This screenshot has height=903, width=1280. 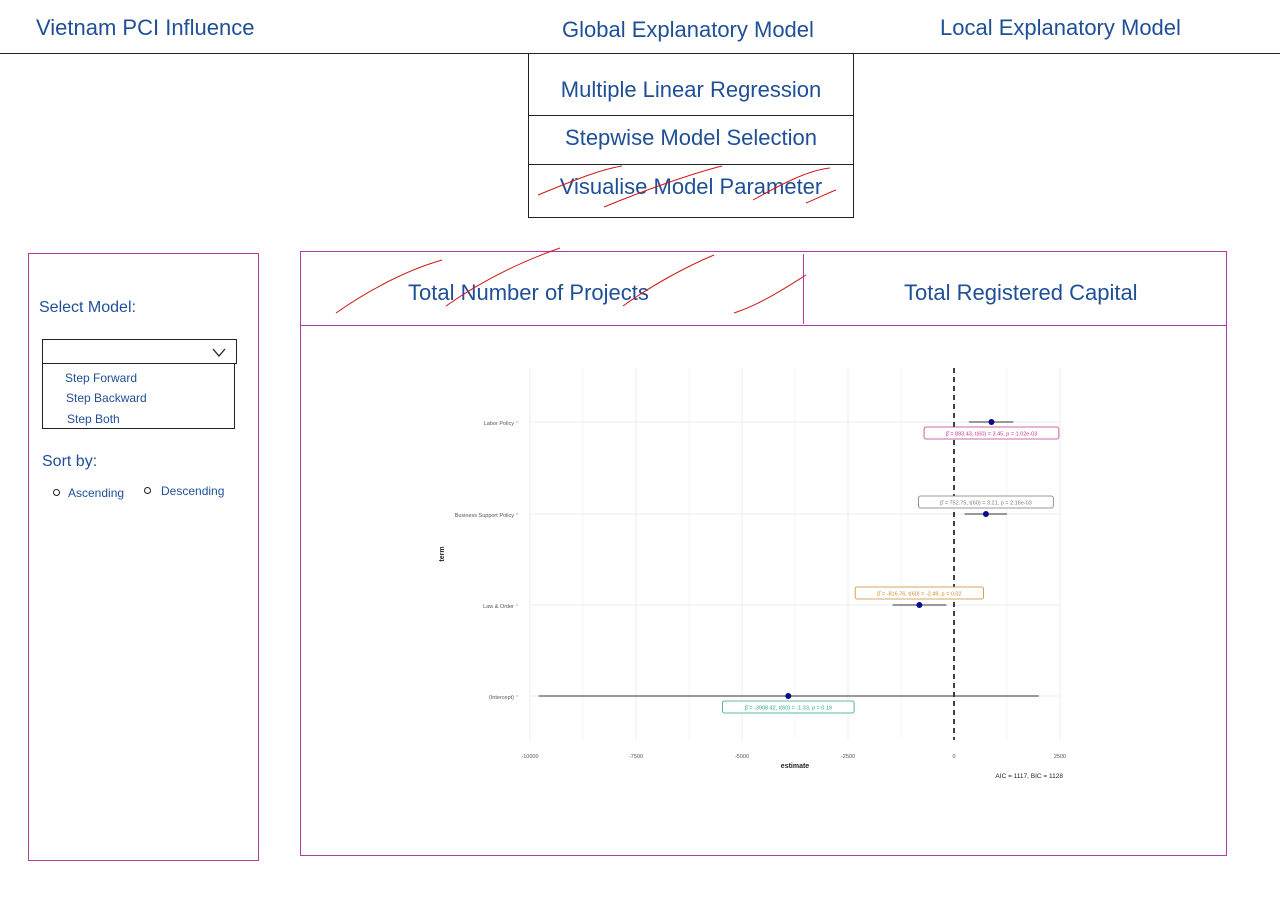 What do you see at coordinates (96, 493) in the screenshot?
I see `ascending-label: Ascending` at bounding box center [96, 493].